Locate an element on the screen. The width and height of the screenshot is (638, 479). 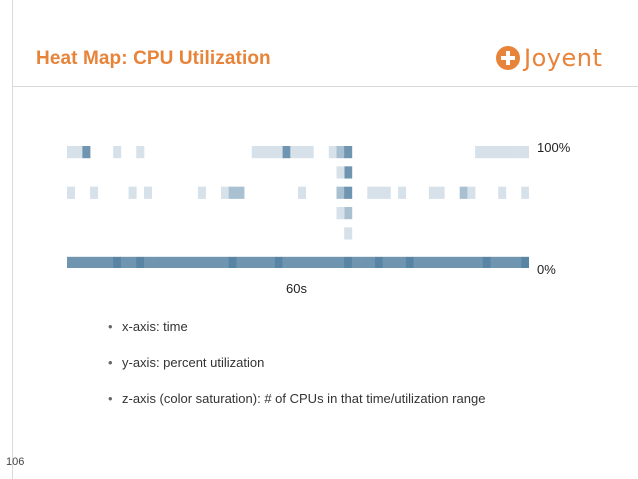
left-frame-line is located at coordinates (12, 239).